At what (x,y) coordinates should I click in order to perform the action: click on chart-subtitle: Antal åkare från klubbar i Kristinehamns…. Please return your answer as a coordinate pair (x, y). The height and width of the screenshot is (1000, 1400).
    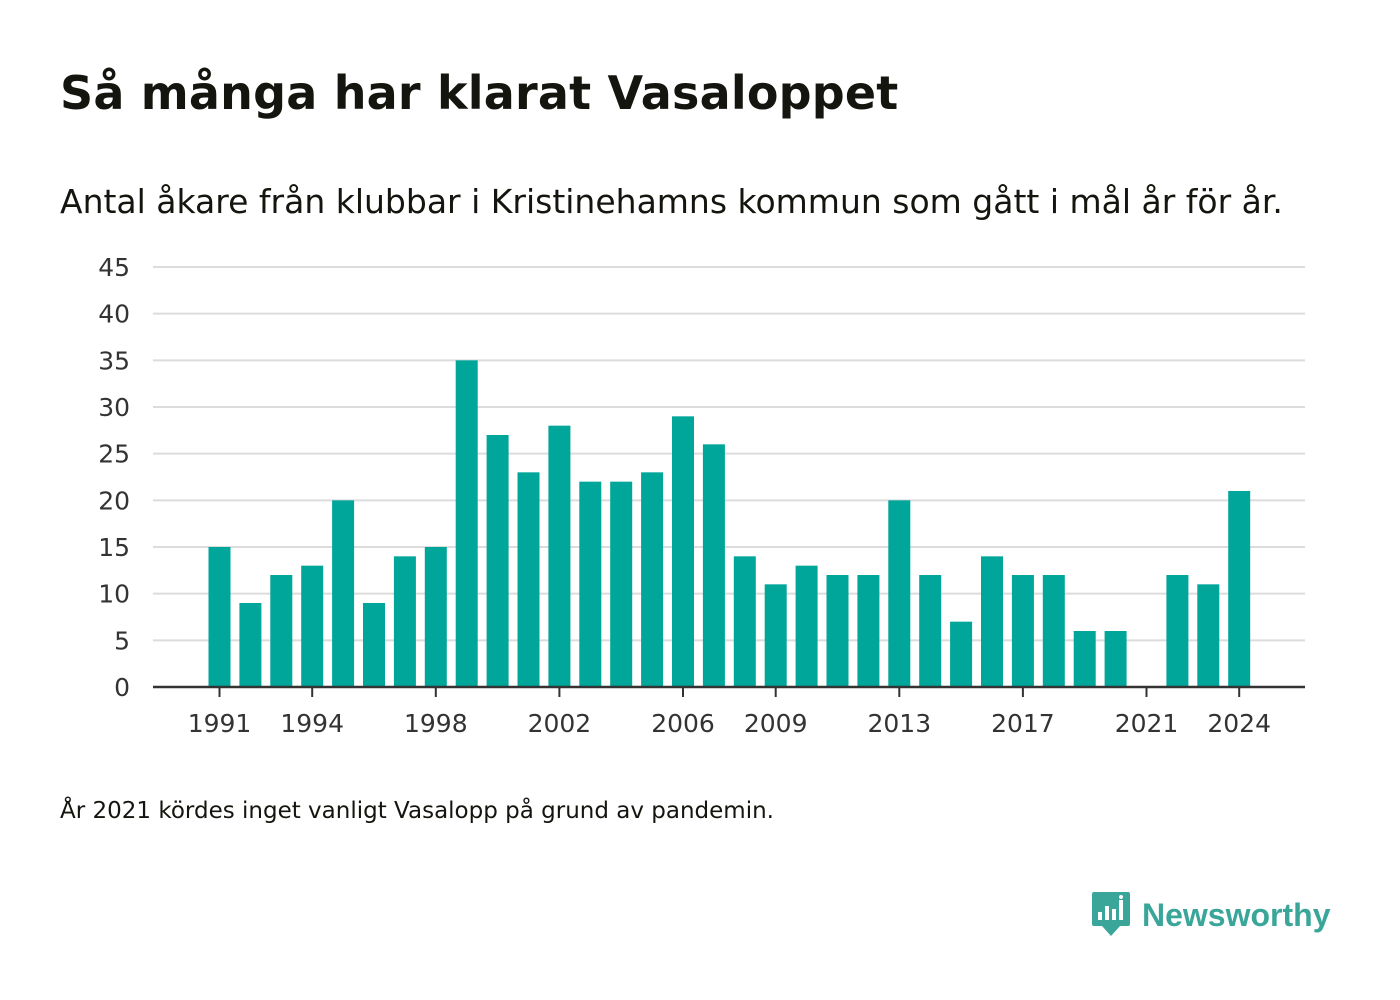
    Looking at the image, I should click on (671, 201).